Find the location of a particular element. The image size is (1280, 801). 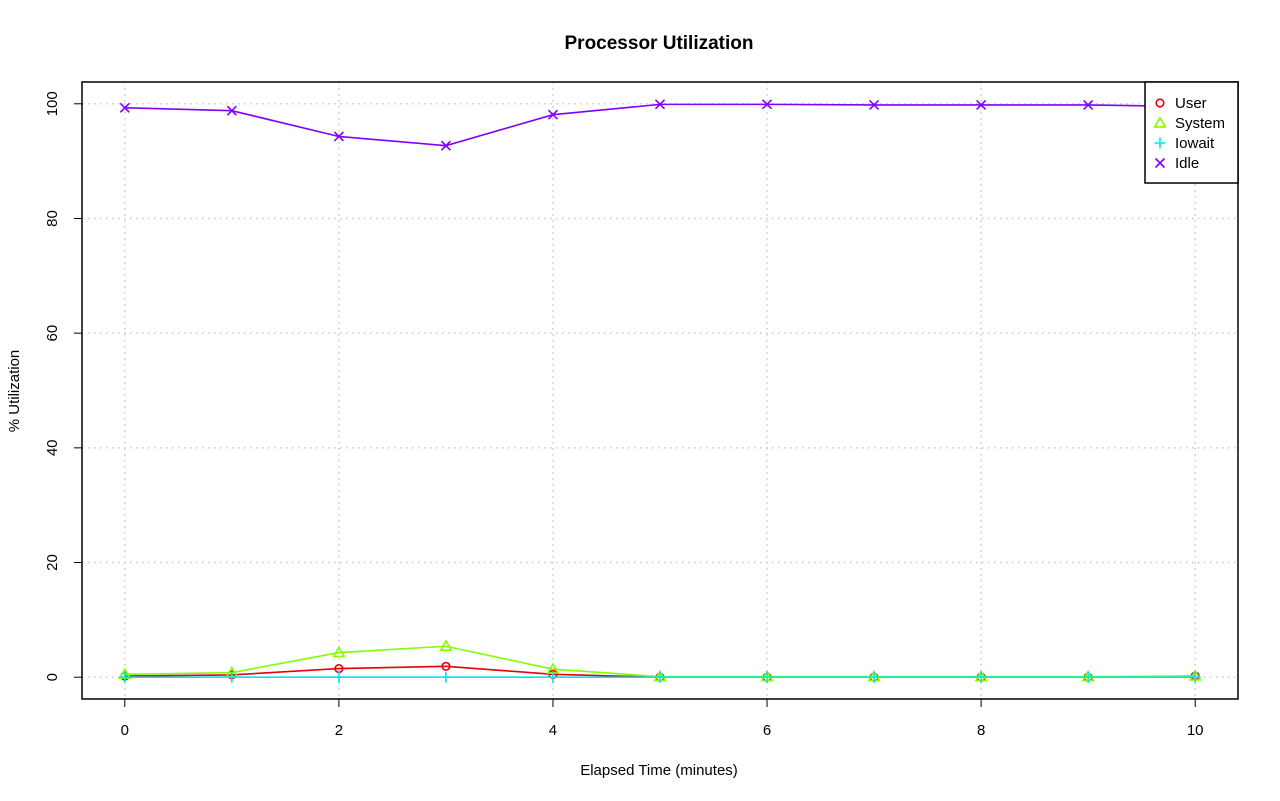

x-tick-label: 4 is located at coordinates (553, 730).